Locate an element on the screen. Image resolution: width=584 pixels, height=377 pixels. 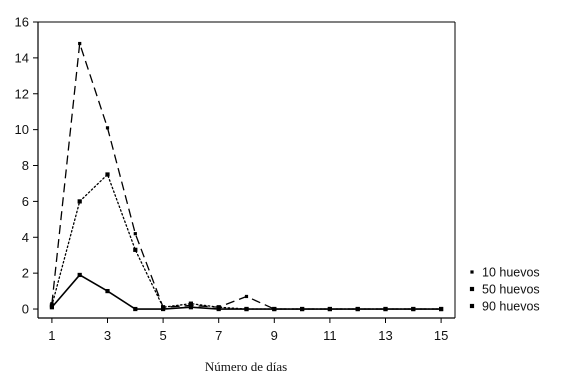
y-tick-label: 10 is located at coordinates (22, 129).